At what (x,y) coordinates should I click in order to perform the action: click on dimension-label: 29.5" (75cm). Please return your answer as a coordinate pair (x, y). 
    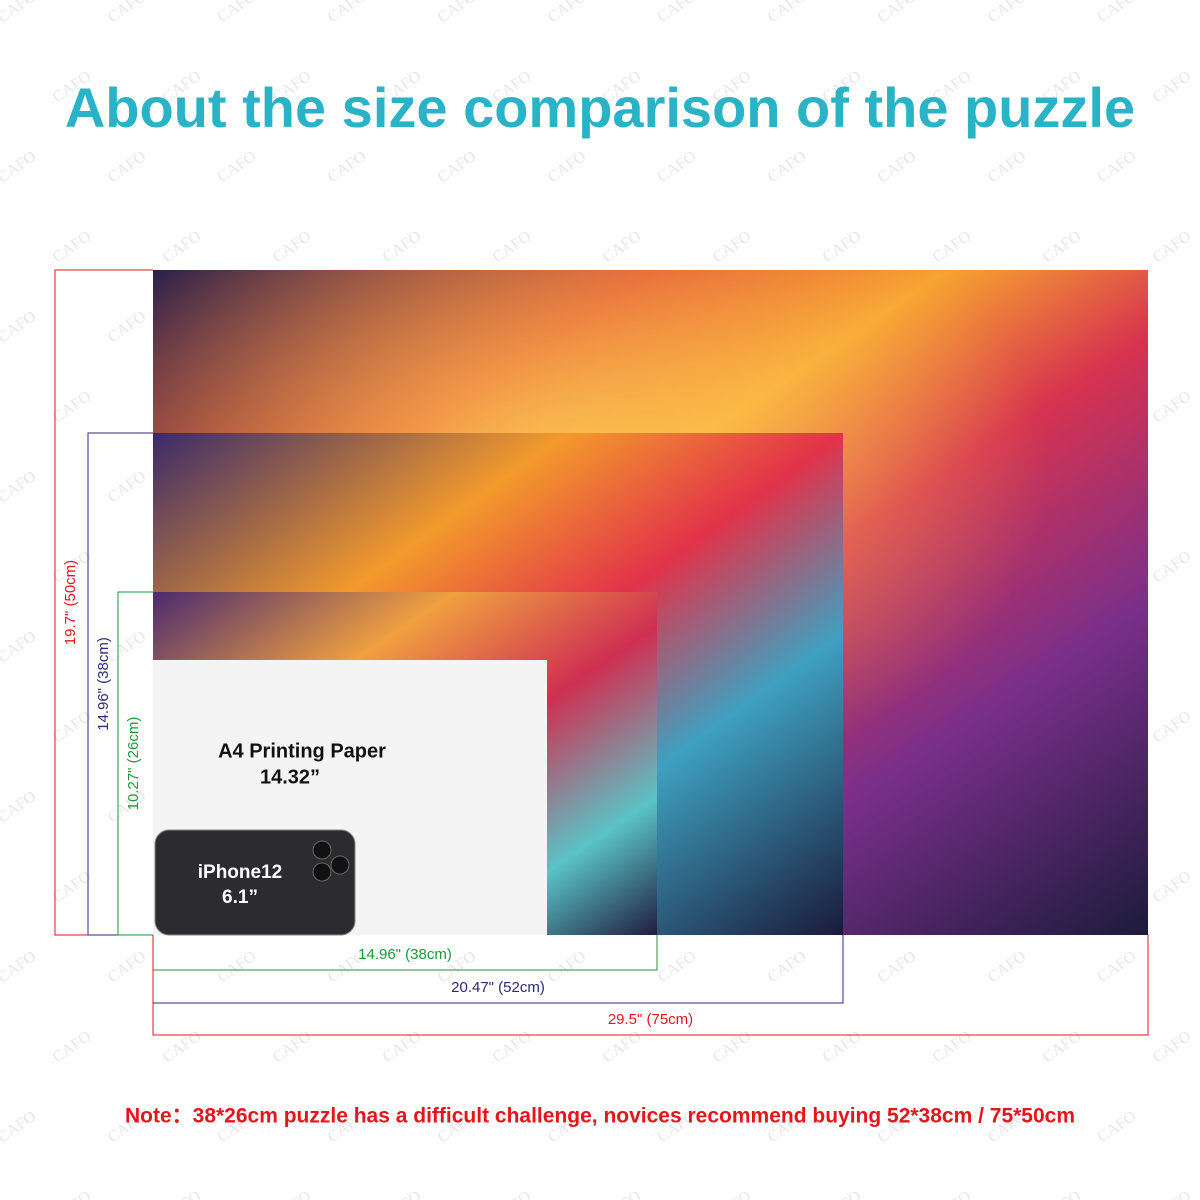
    Looking at the image, I should click on (650, 1019).